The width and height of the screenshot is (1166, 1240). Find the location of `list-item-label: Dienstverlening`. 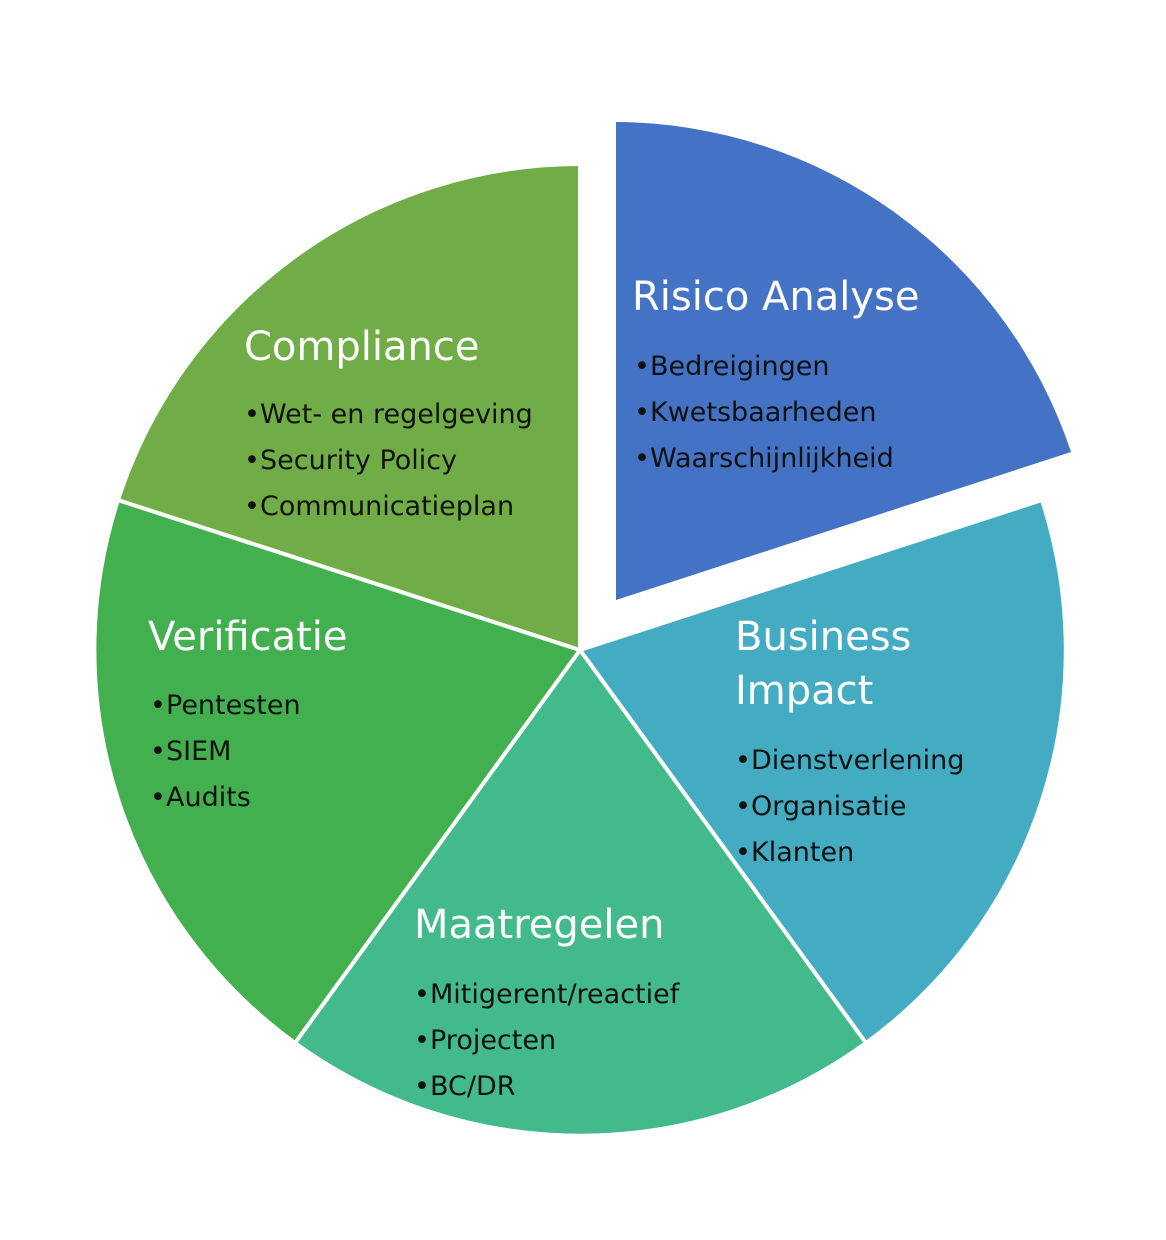

list-item-label: Dienstverlening is located at coordinates (858, 760).